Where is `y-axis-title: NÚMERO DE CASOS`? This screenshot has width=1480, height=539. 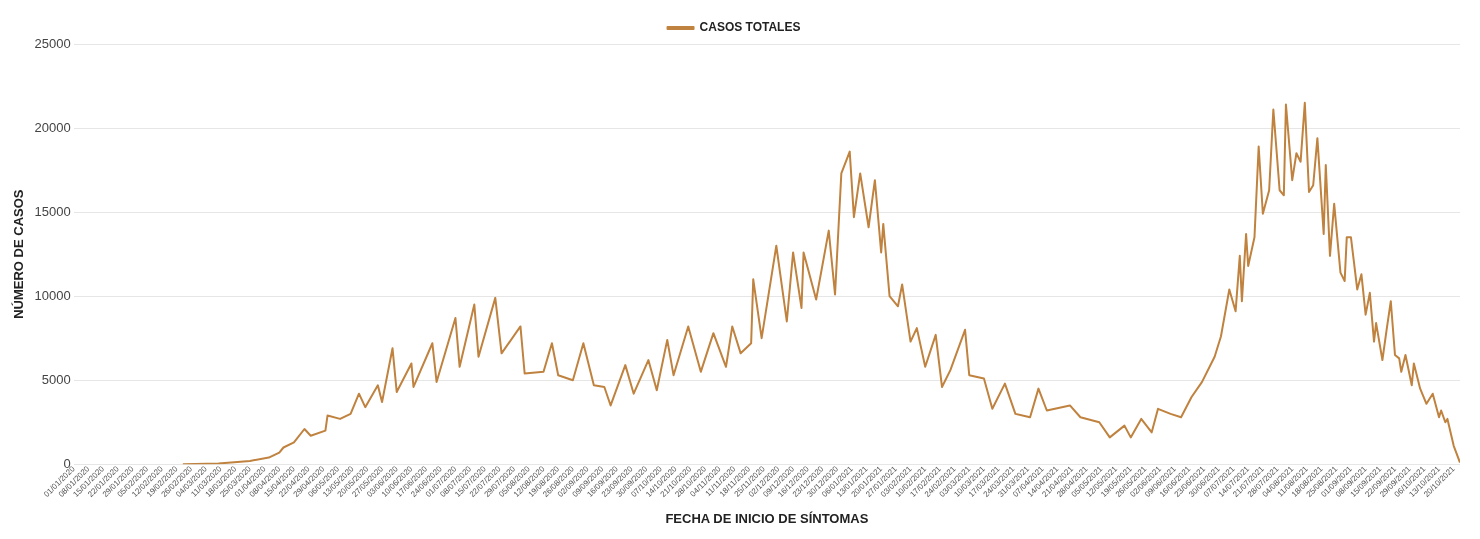 y-axis-title: NÚMERO DE CASOS is located at coordinates (19, 254).